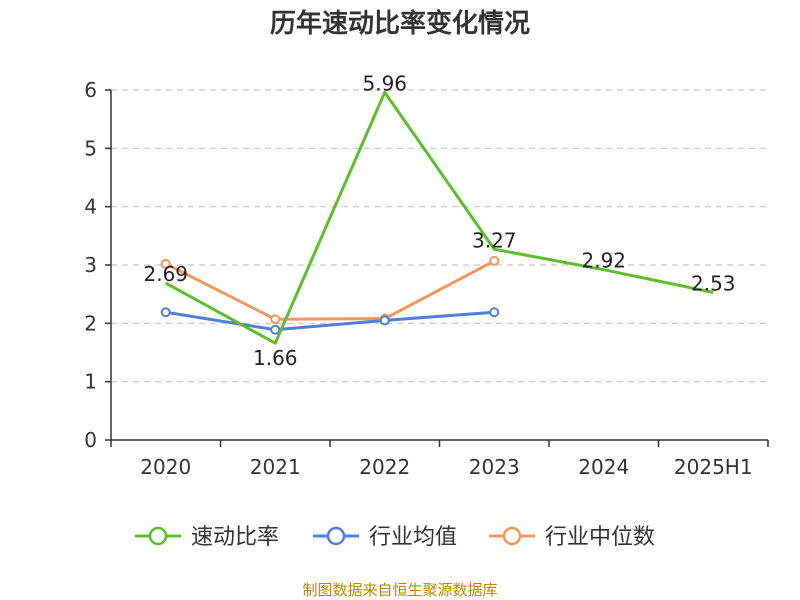 This screenshot has height=600, width=800. I want to click on x-tick-label: 2023, so click(494, 467).